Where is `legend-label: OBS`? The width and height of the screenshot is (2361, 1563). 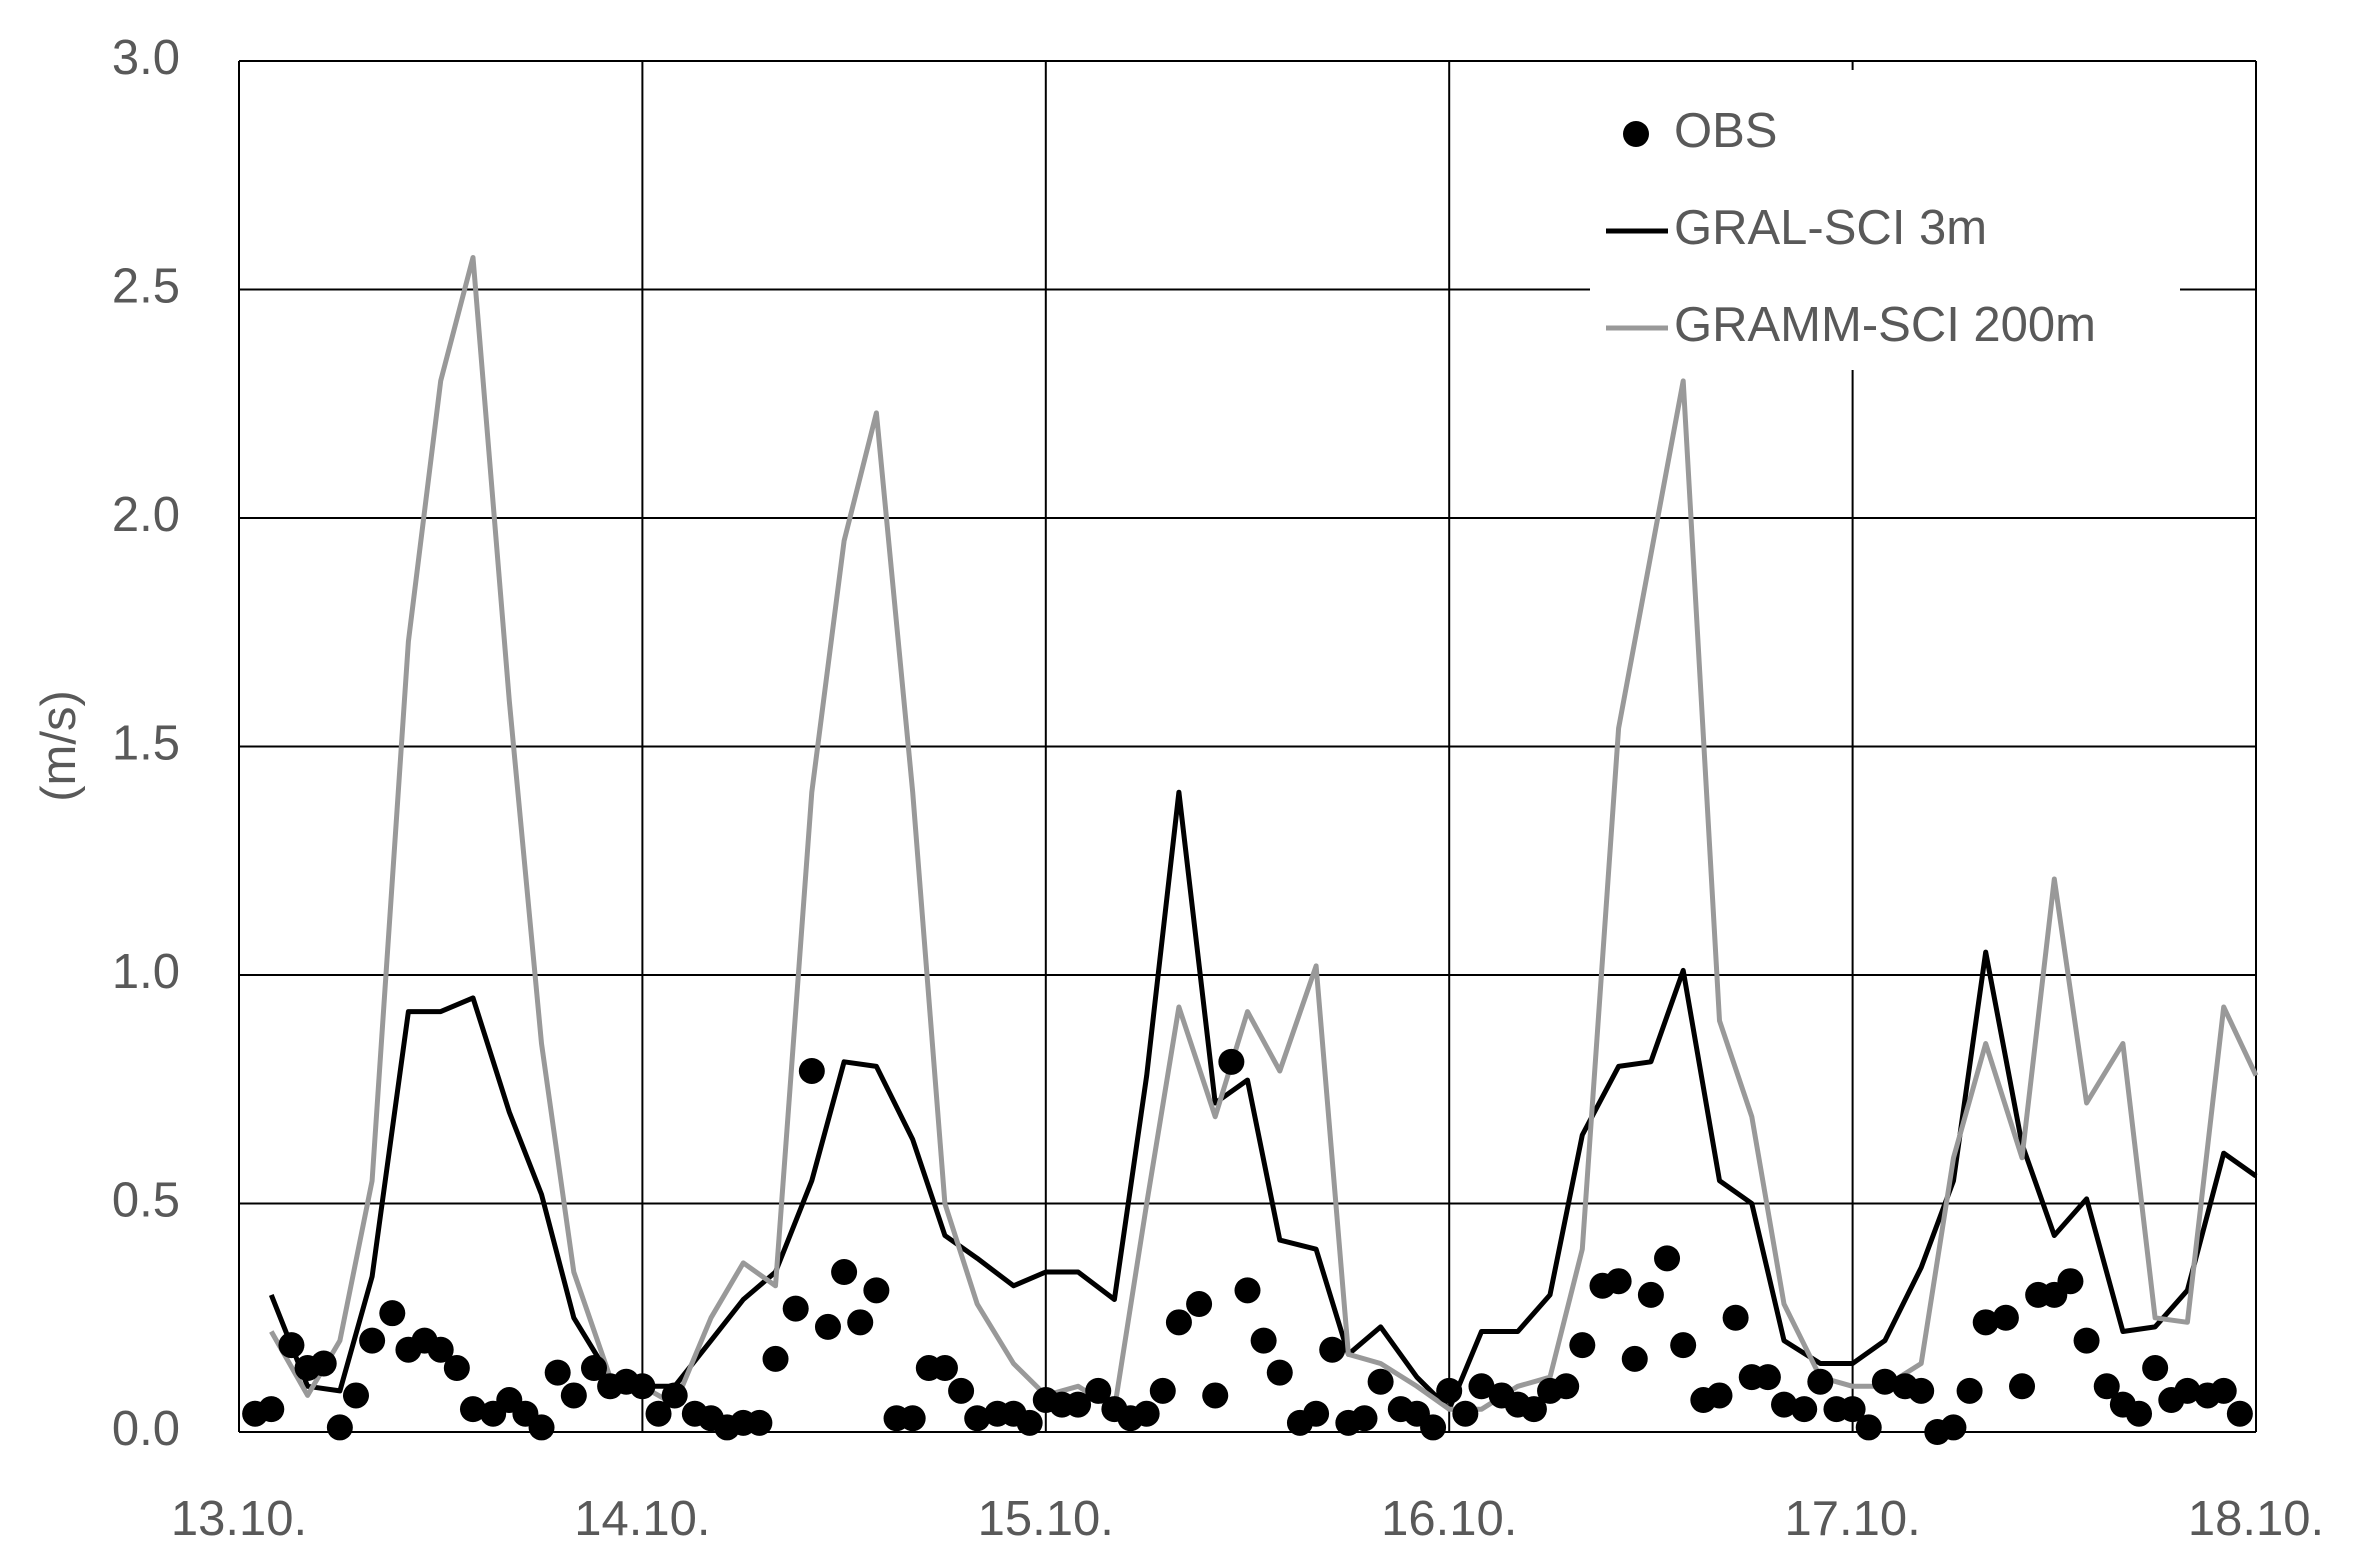 legend-label: OBS is located at coordinates (1725, 131).